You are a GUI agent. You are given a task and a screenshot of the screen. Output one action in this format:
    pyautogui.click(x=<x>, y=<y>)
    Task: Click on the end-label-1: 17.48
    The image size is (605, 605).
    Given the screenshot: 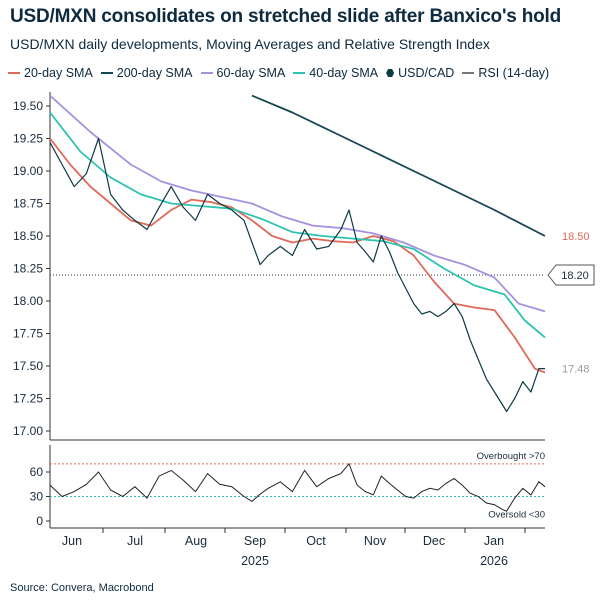 What is the action you would take?
    pyautogui.click(x=576, y=370)
    